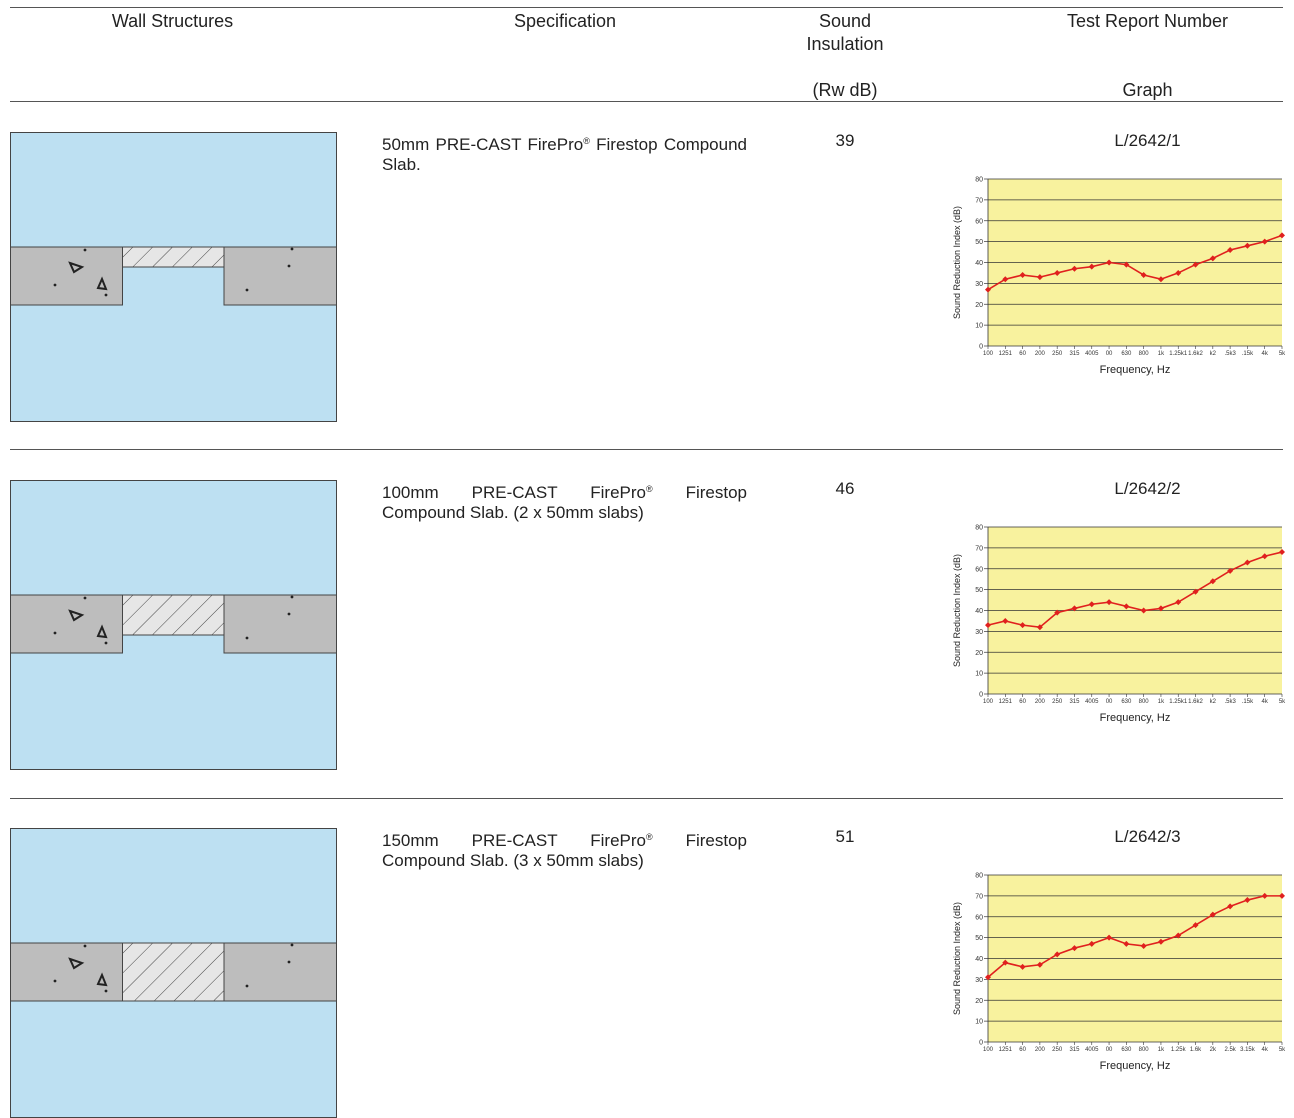  What do you see at coordinates (1109, 354) in the screenshot?
I see `x-tick-label: 00` at bounding box center [1109, 354].